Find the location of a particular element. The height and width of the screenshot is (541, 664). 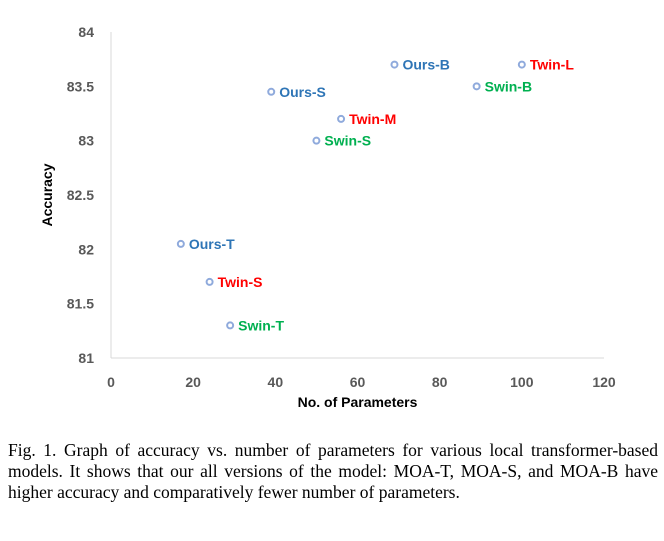

data-point: Swin-S is located at coordinates (341, 141).